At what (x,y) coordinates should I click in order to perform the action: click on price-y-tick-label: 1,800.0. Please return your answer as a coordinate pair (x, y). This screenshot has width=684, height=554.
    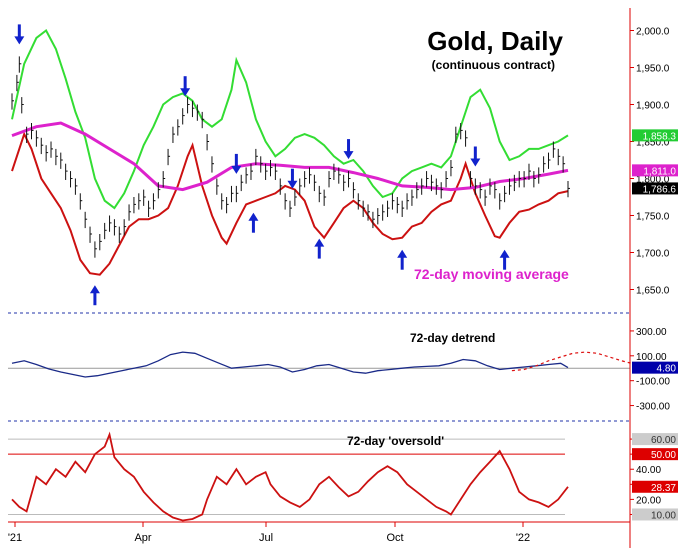
    Looking at the image, I should click on (653, 180).